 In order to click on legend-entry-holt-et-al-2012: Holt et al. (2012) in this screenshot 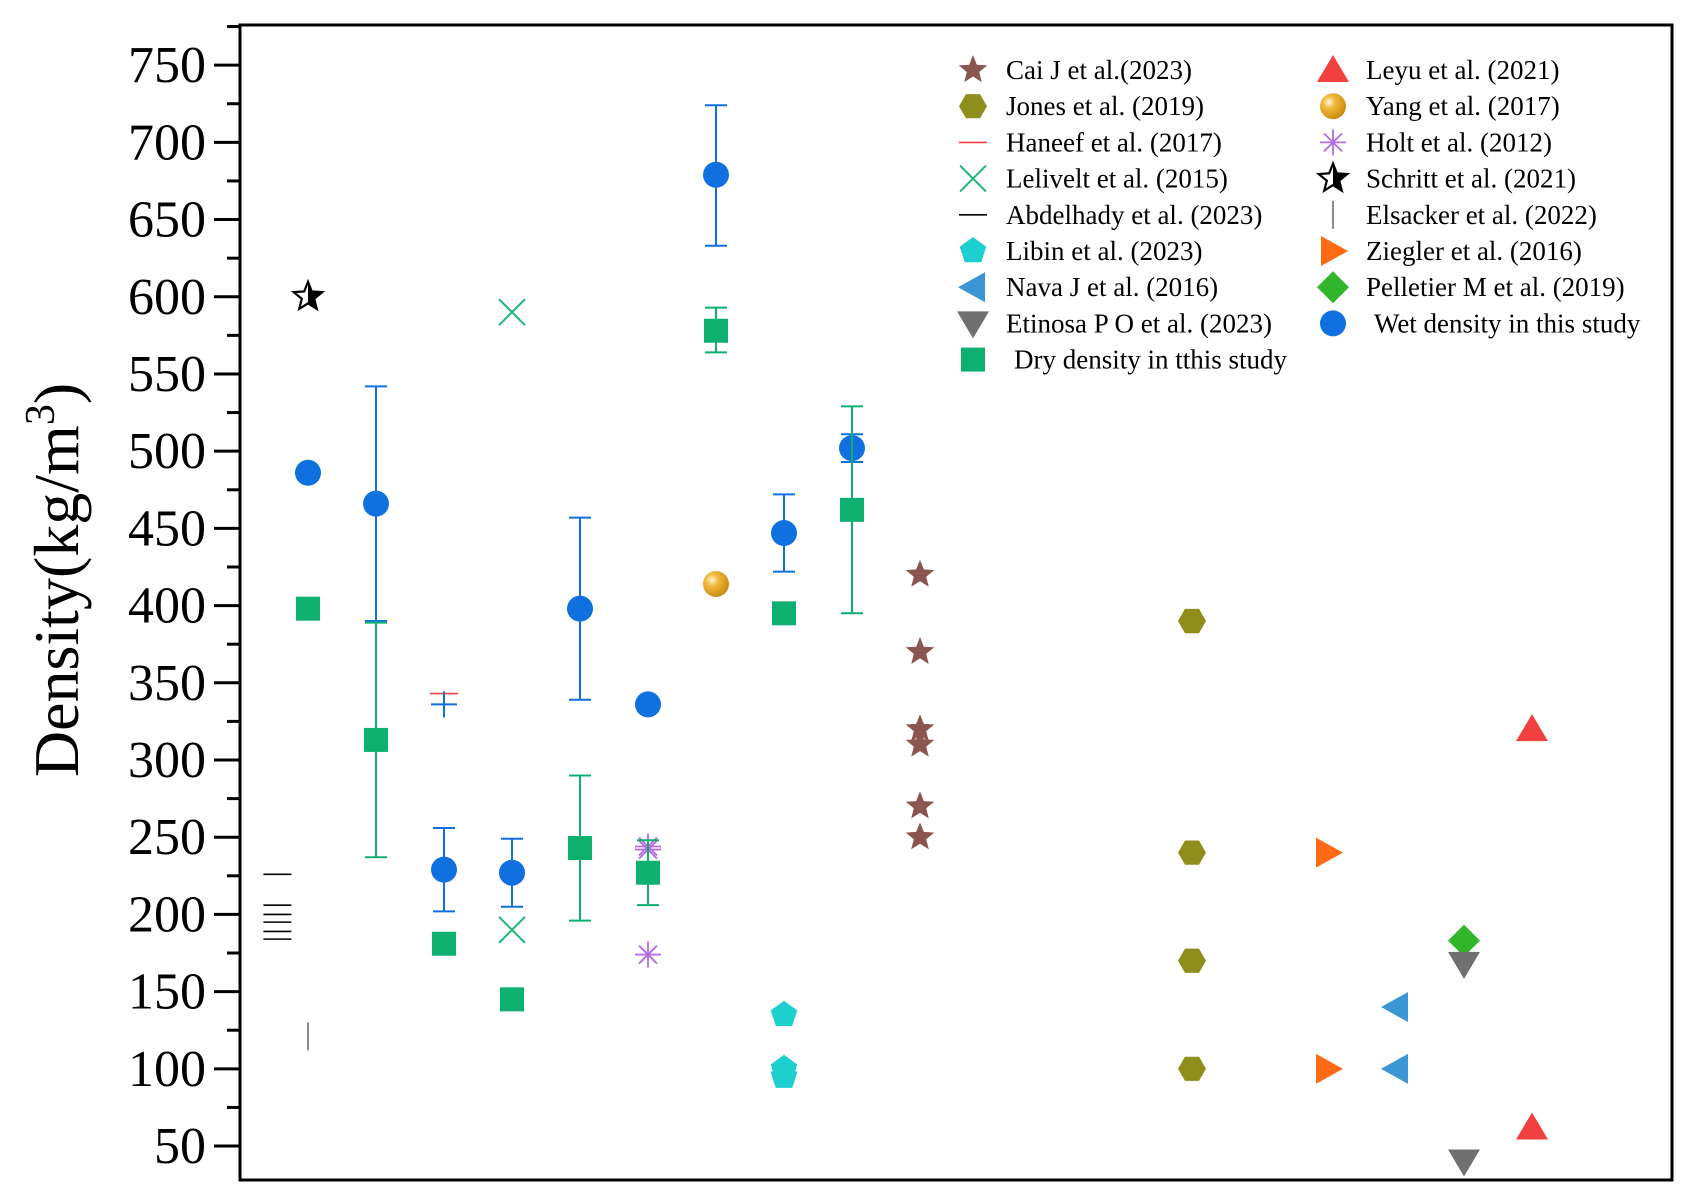, I will do `click(1436, 142)`.